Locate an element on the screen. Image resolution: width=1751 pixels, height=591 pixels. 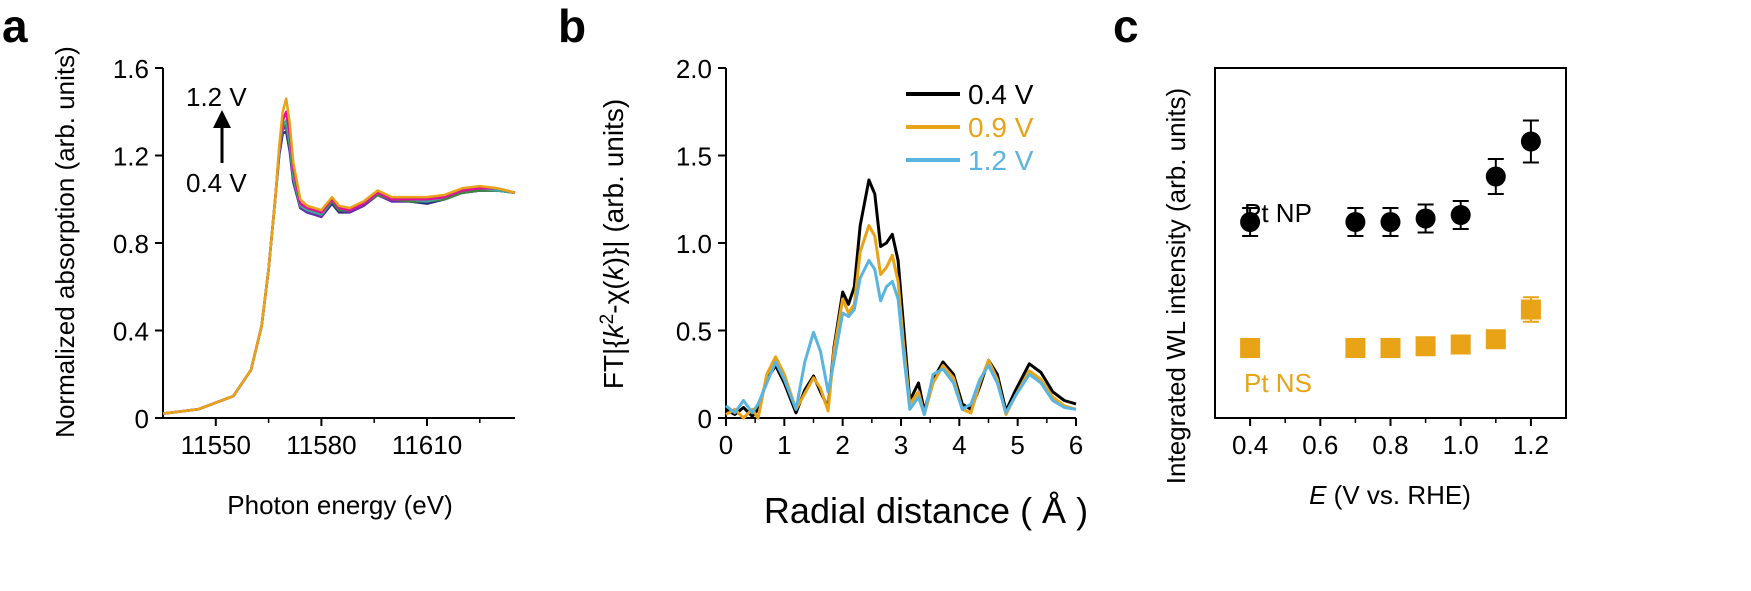
x-tick-label: 0.4 is located at coordinates (1250, 445).